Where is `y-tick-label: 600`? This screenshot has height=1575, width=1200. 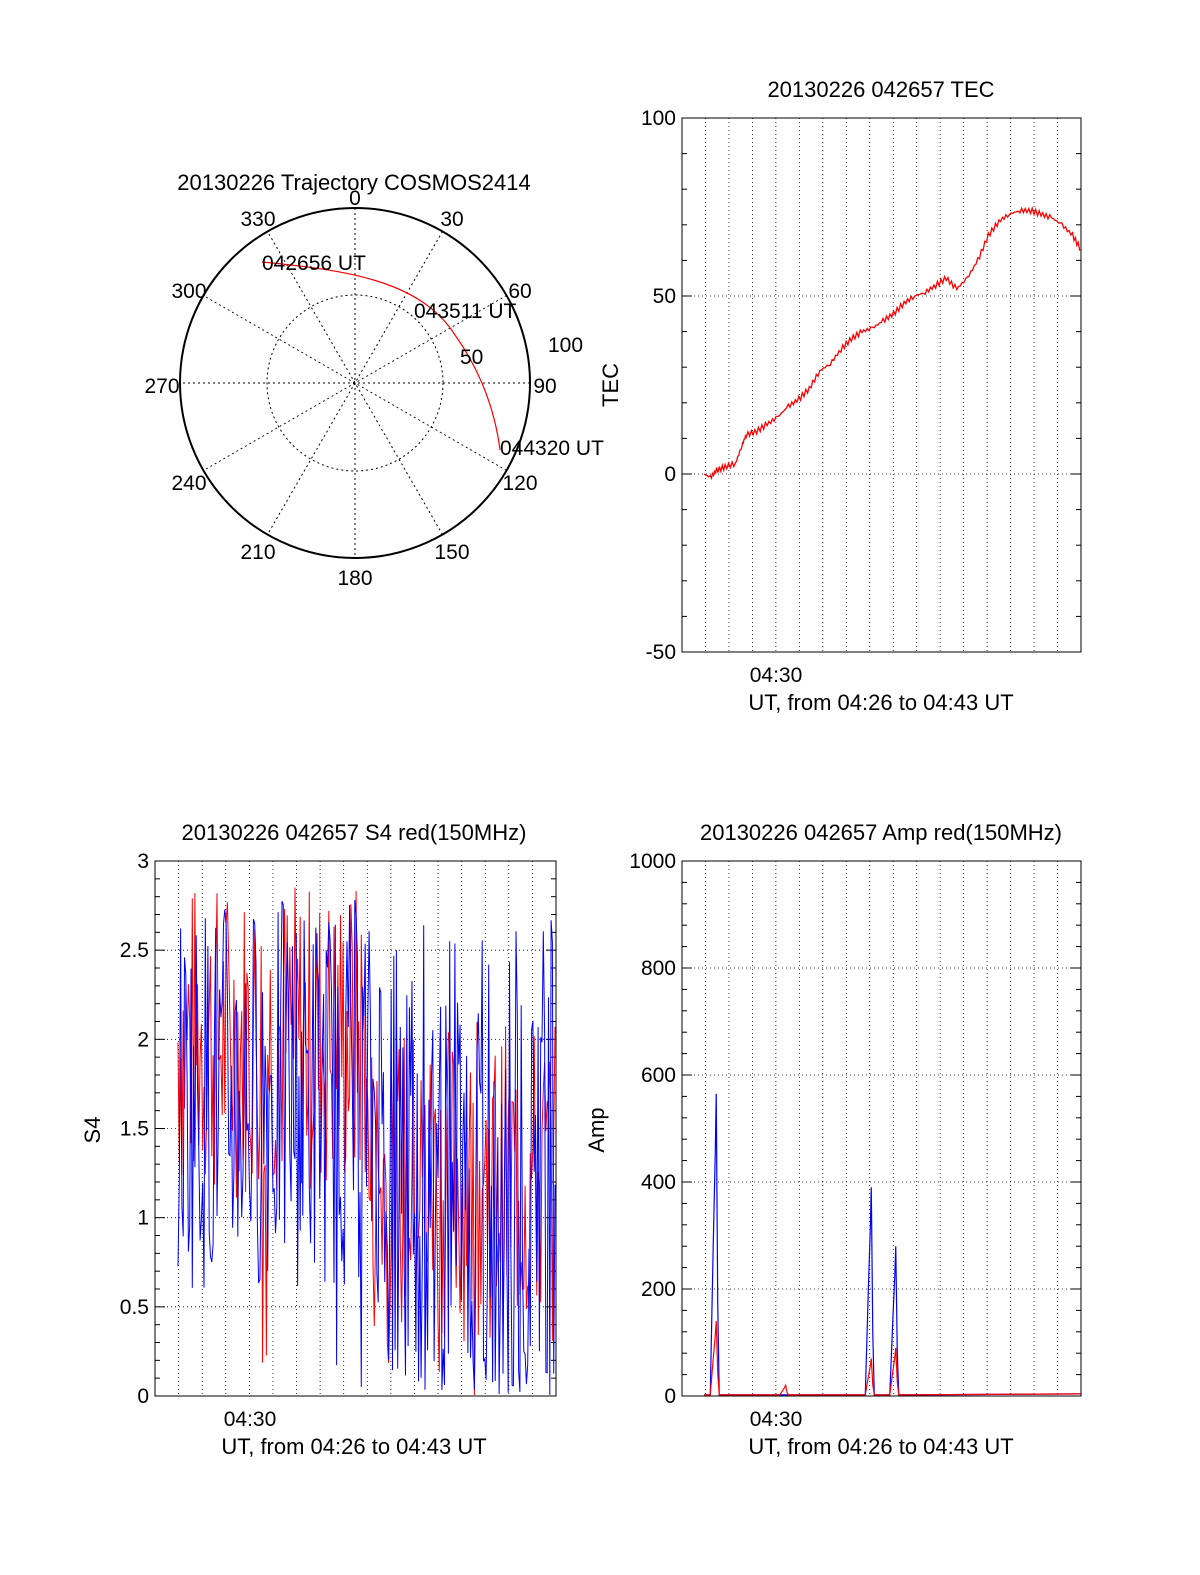 y-tick-label: 600 is located at coordinates (658, 1075).